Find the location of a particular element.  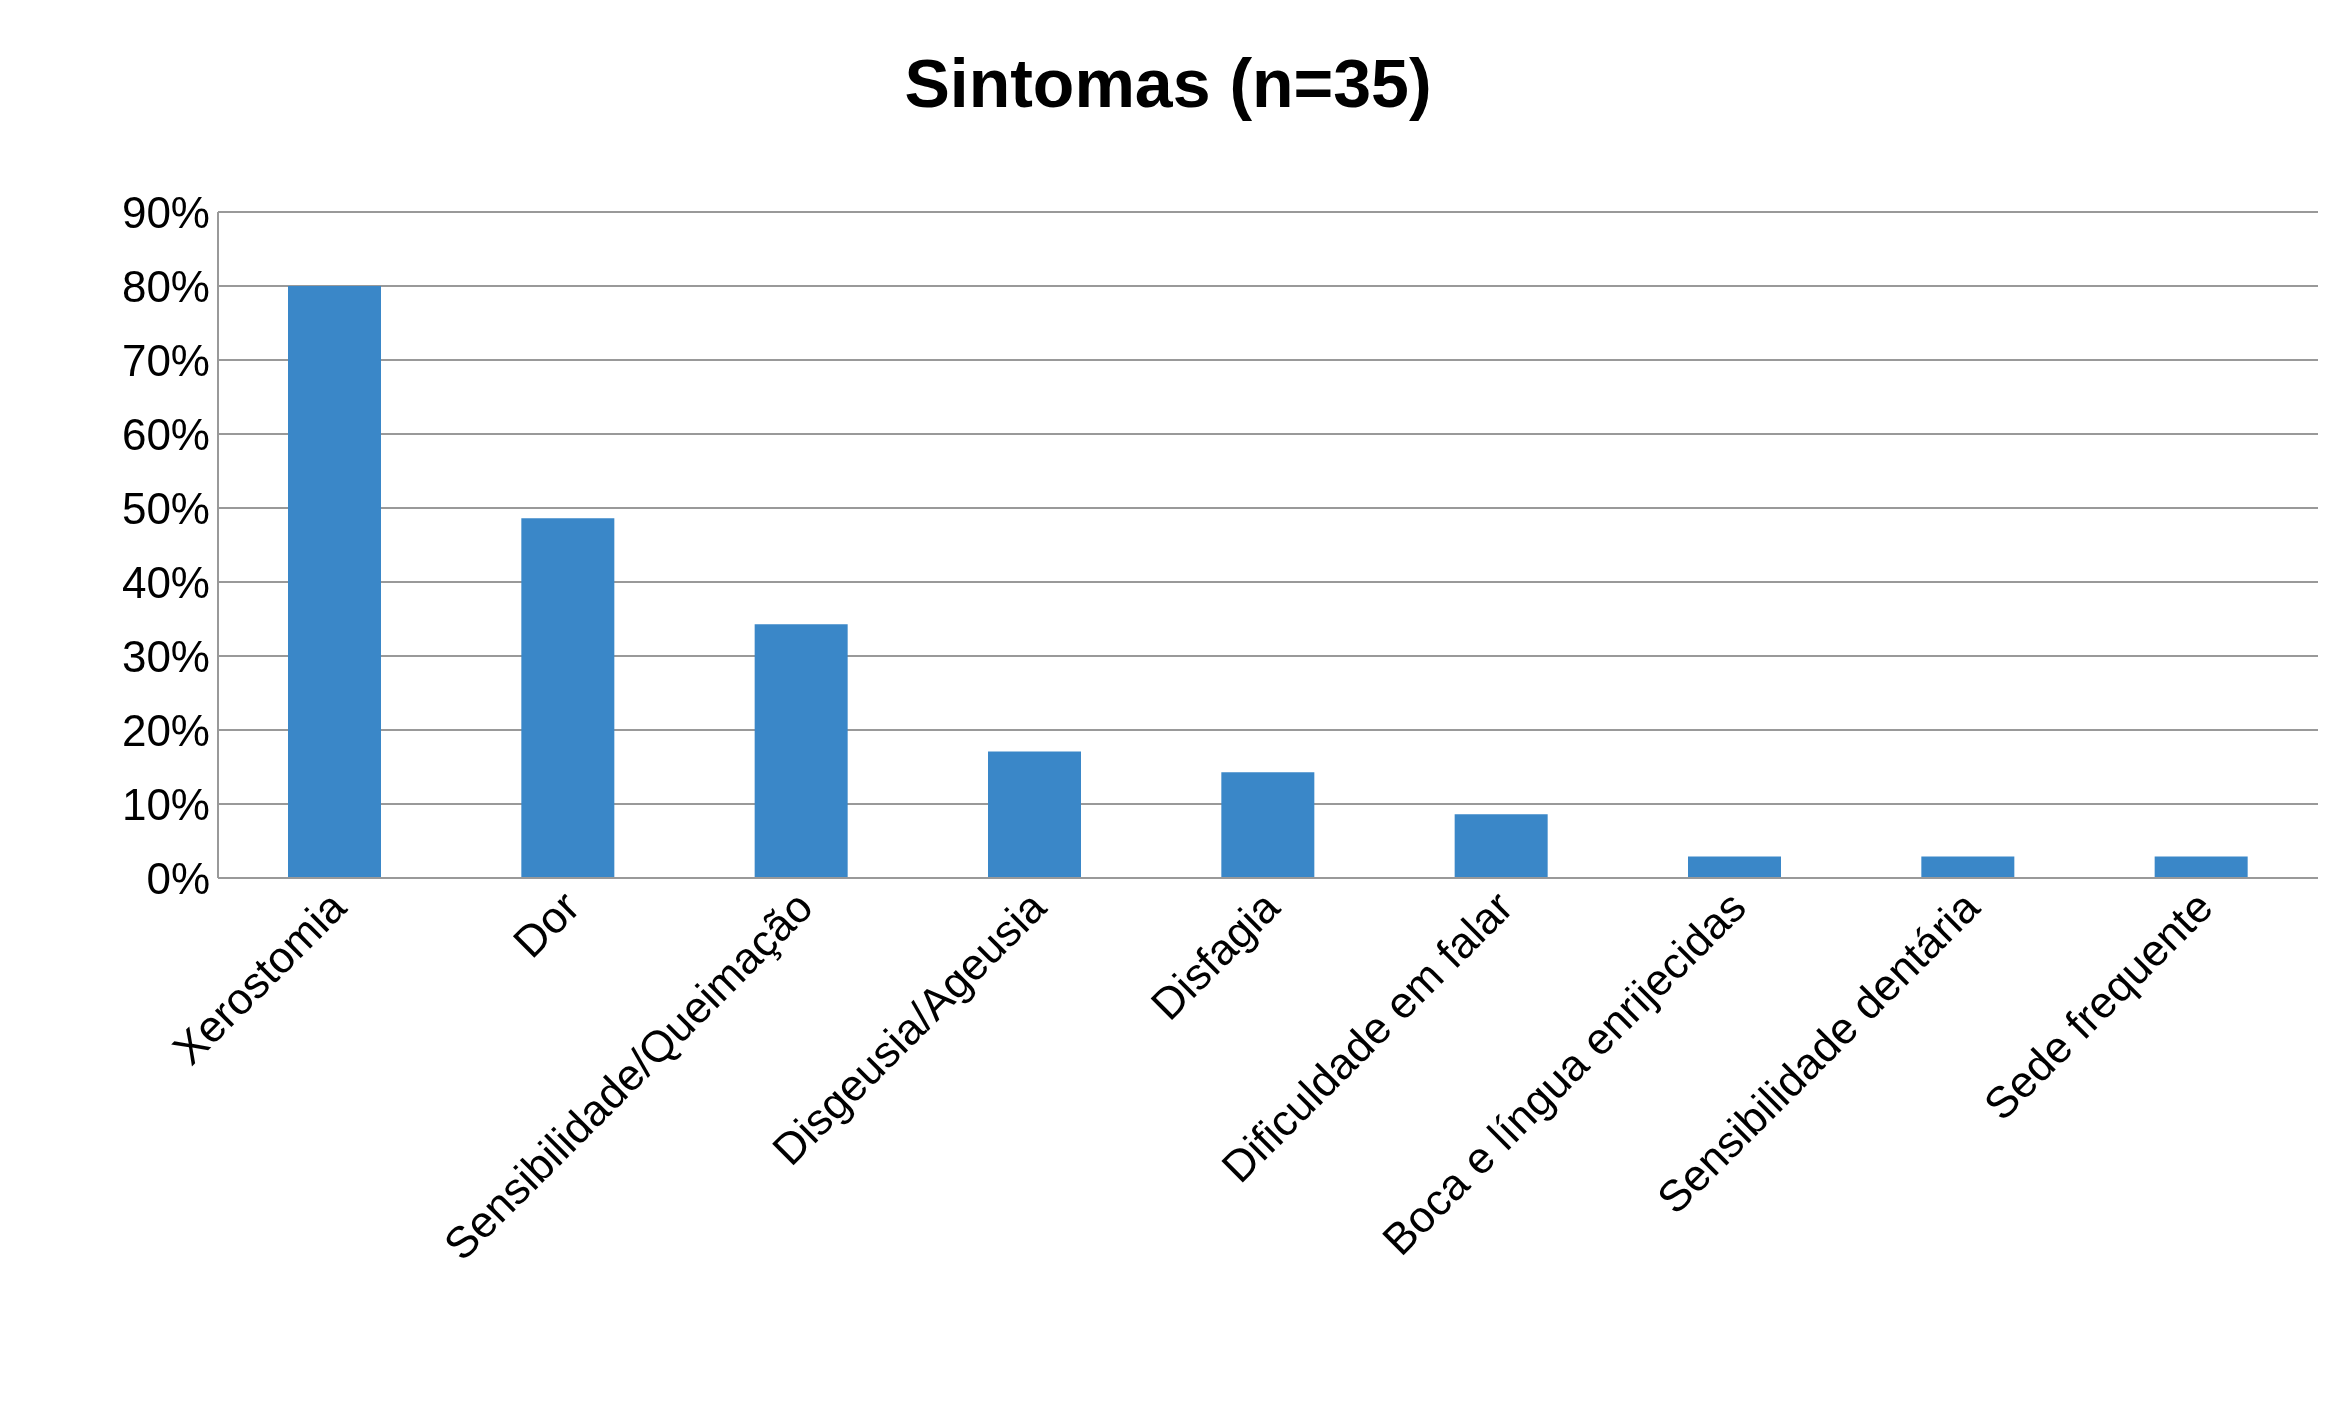

y-tick-label: 10% is located at coordinates (165, 804).